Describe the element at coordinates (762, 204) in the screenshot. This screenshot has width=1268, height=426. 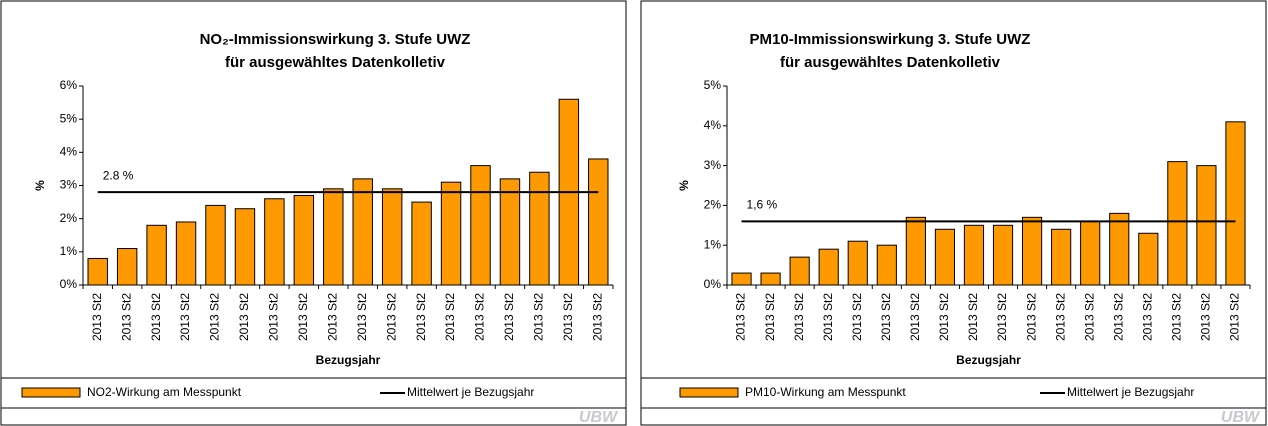
I see `mean-label: 1,6 %` at that location.